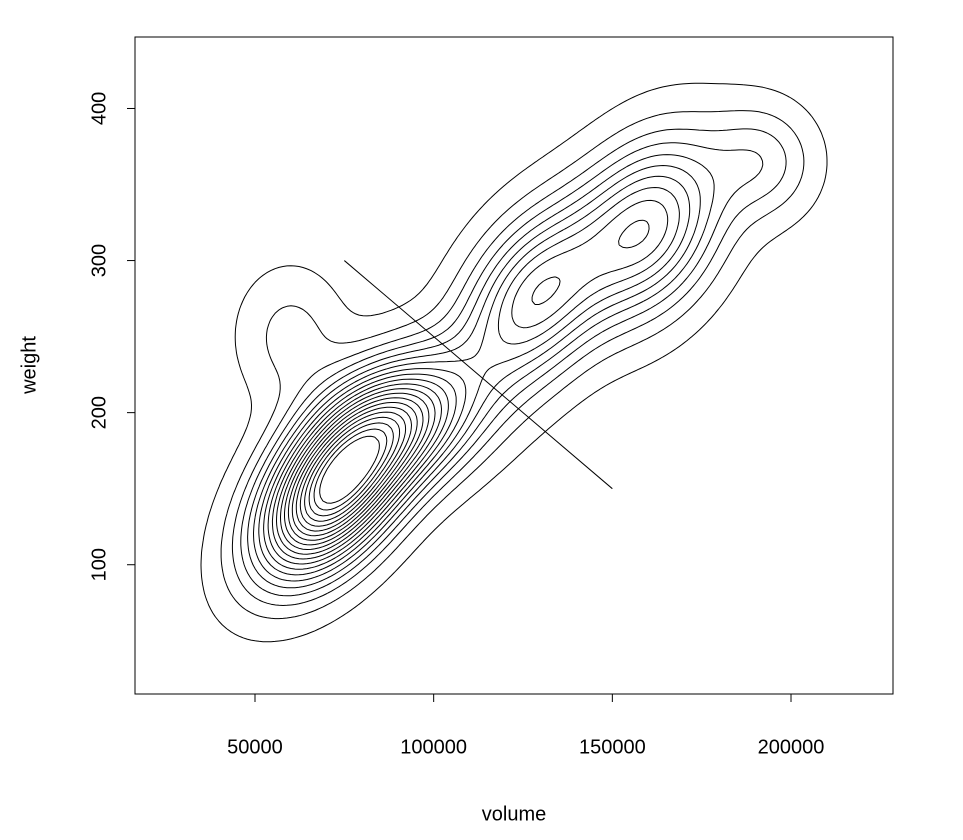  What do you see at coordinates (99, 412) in the screenshot?
I see `y-tick-label: 200` at bounding box center [99, 412].